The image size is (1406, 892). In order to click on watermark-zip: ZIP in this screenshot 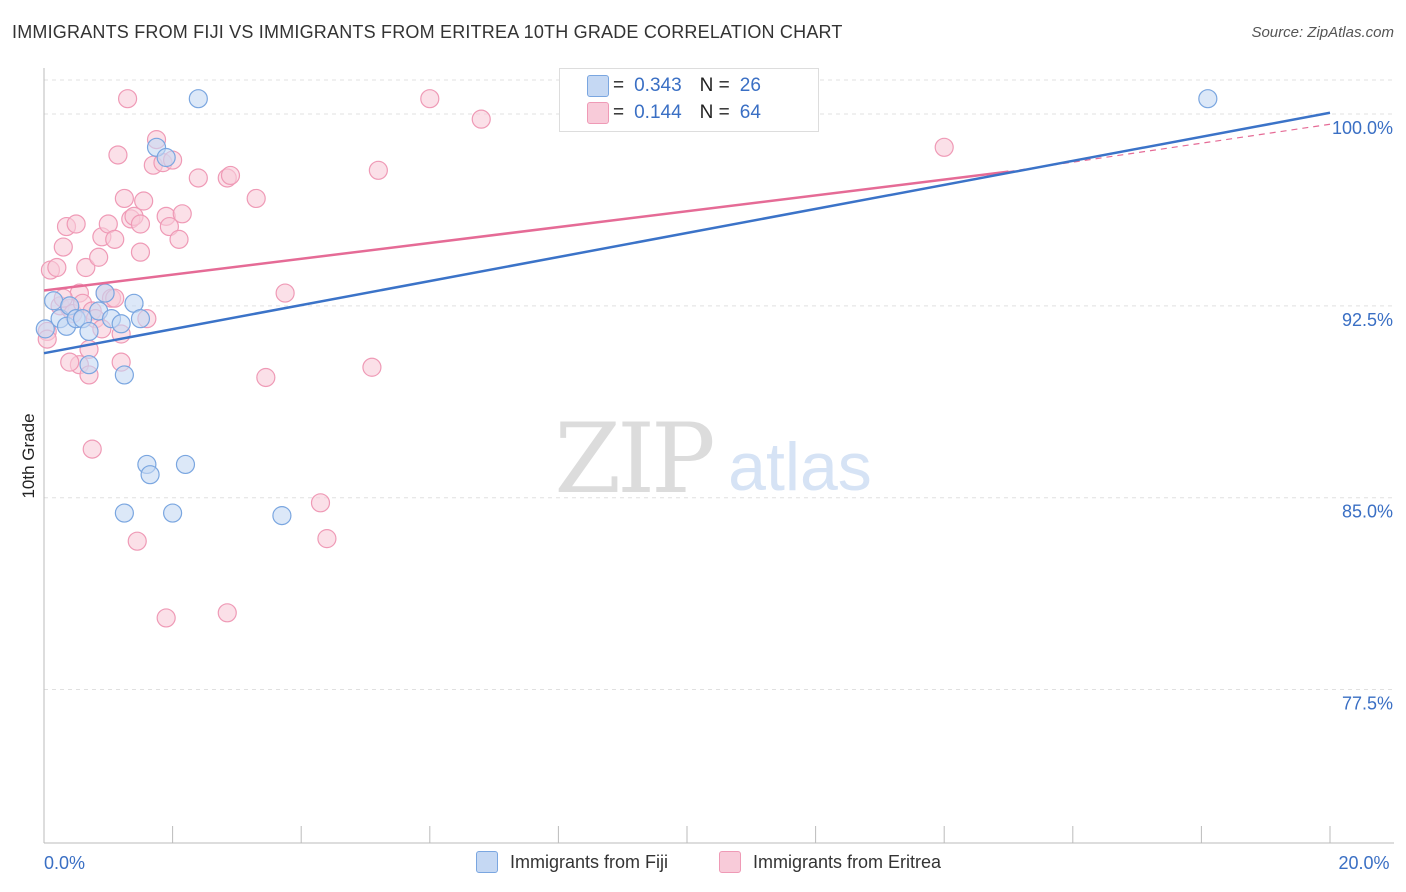, I will do `click(633, 459)`.